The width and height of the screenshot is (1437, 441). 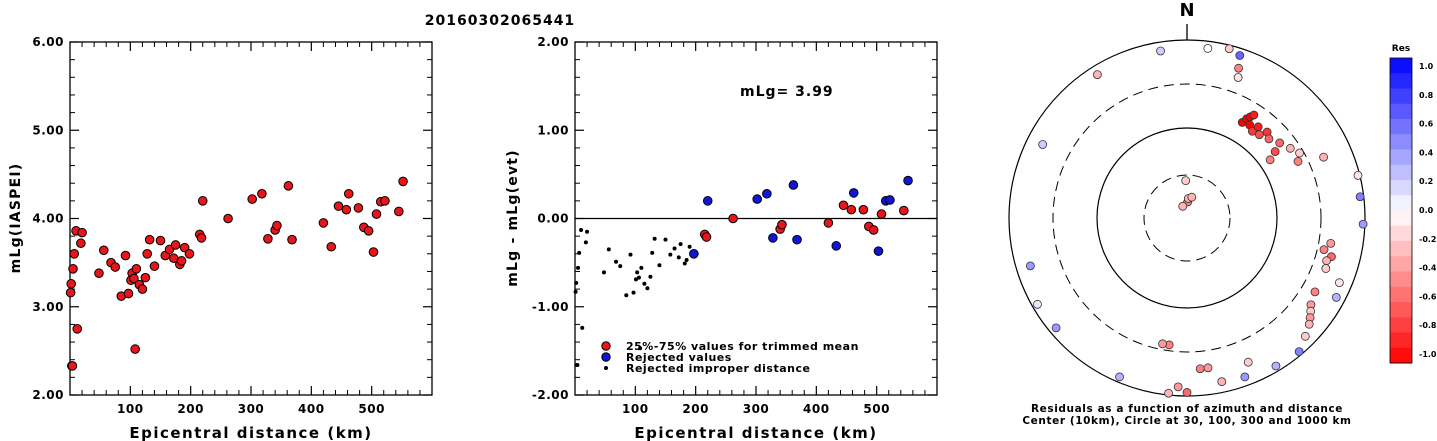 What do you see at coordinates (1426, 95) in the screenshot?
I see `colorbar-tick-label: 0.8` at bounding box center [1426, 95].